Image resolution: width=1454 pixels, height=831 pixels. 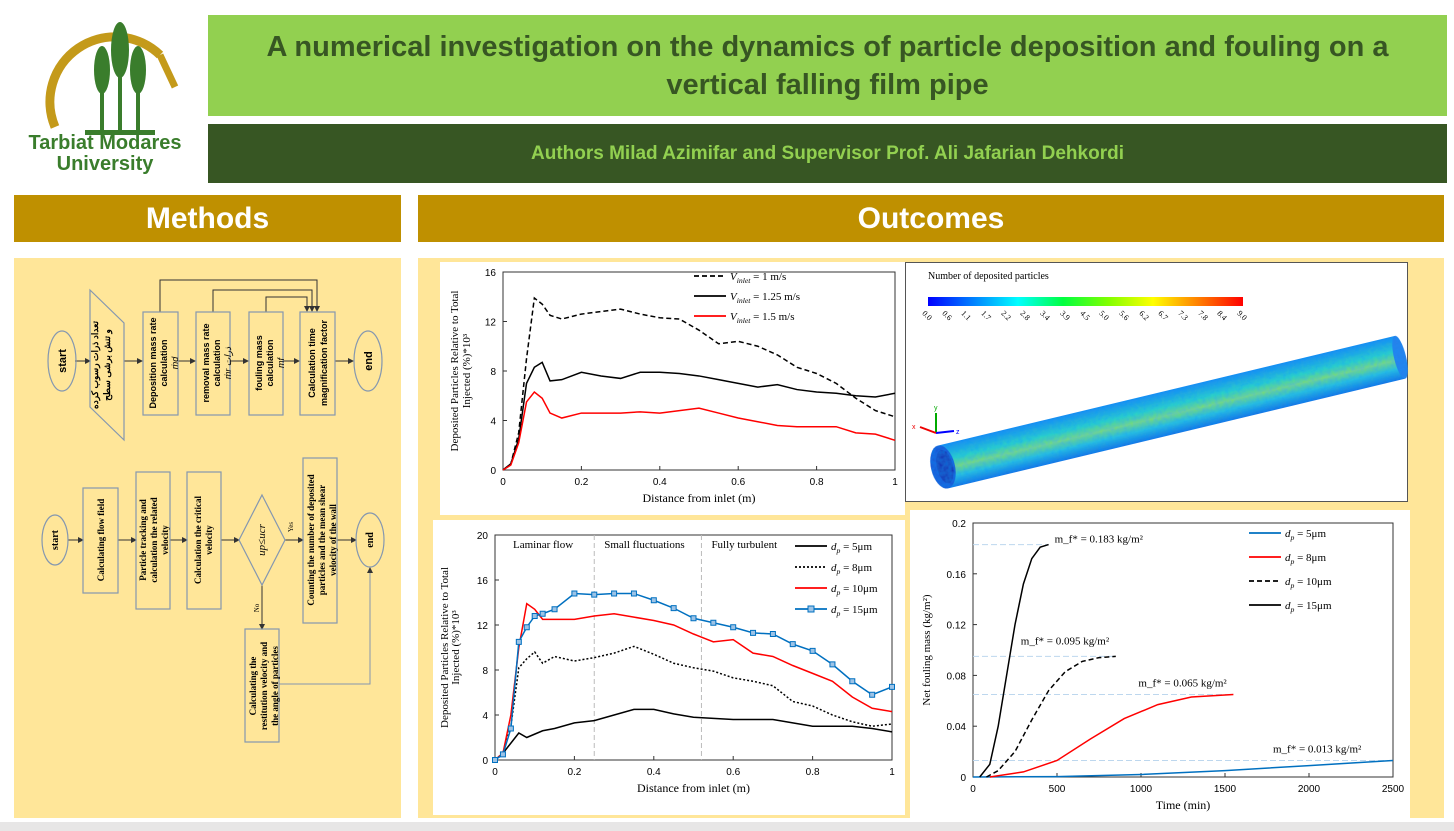 What do you see at coordinates (291, 527) in the screenshot?
I see `flow-yes-label: Yes` at bounding box center [291, 527].